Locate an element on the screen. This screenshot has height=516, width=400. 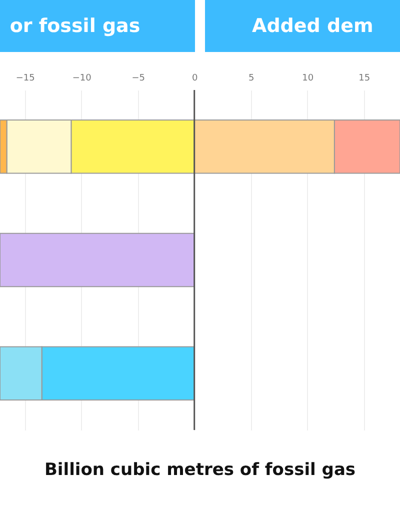
x-tick-label: −10 is located at coordinates (82, 79).